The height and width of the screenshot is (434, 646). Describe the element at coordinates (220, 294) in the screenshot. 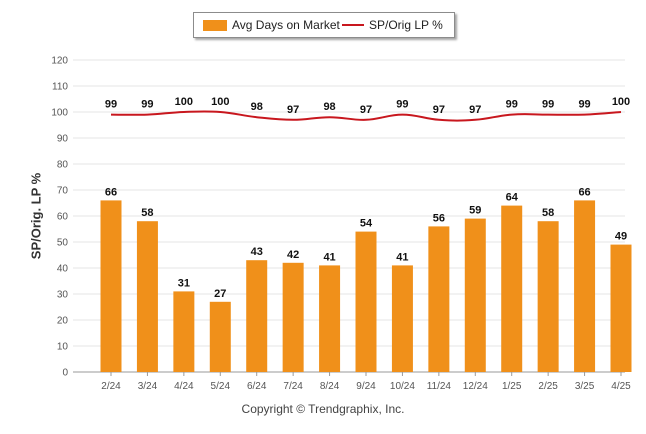

I see `bar-value-label: 27` at that location.